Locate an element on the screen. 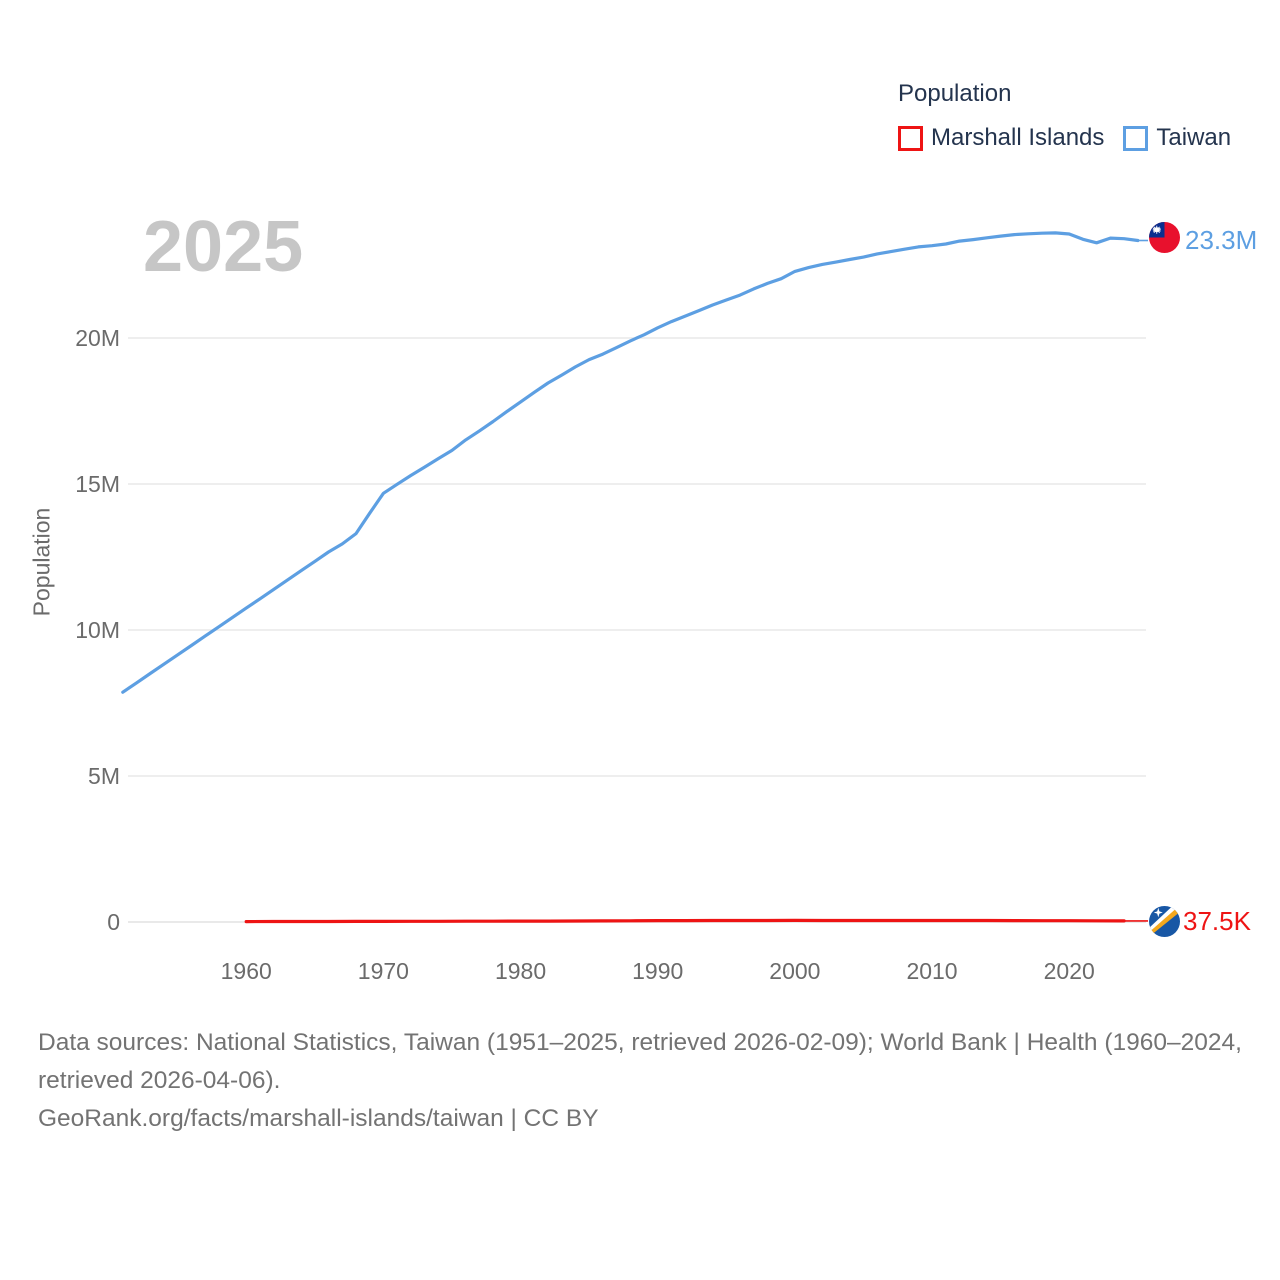 The width and height of the screenshot is (1280, 1280). legend-item-label: Marshall Islands is located at coordinates (1018, 137).